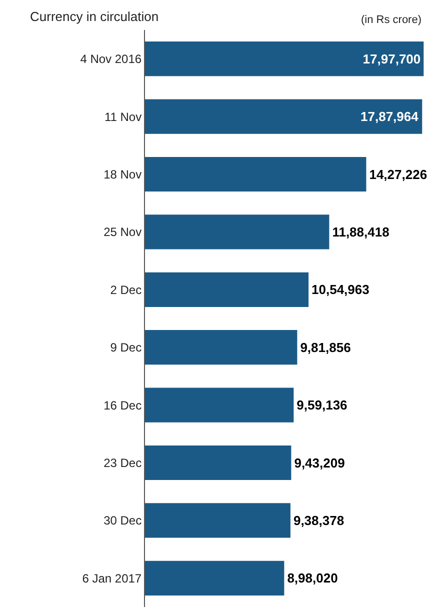  I want to click on chart-subtitle: (in Rs crore), so click(391, 20).